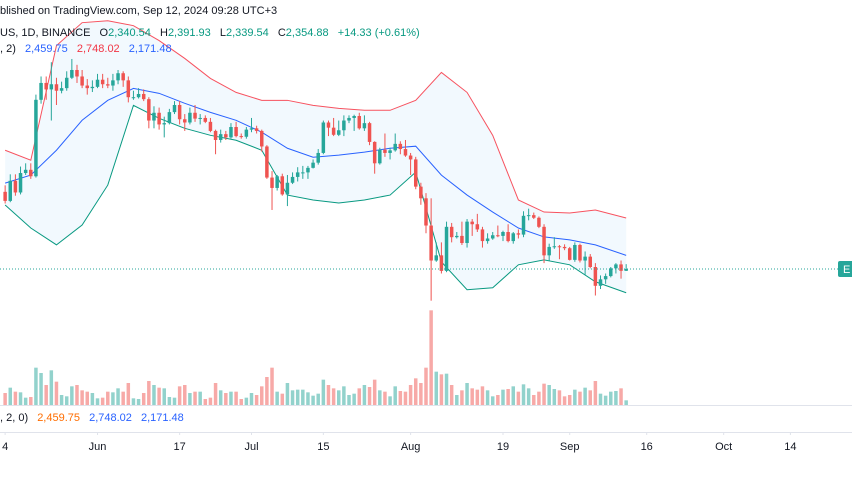  I want to click on x-tick-label: Jul, so click(251, 447).